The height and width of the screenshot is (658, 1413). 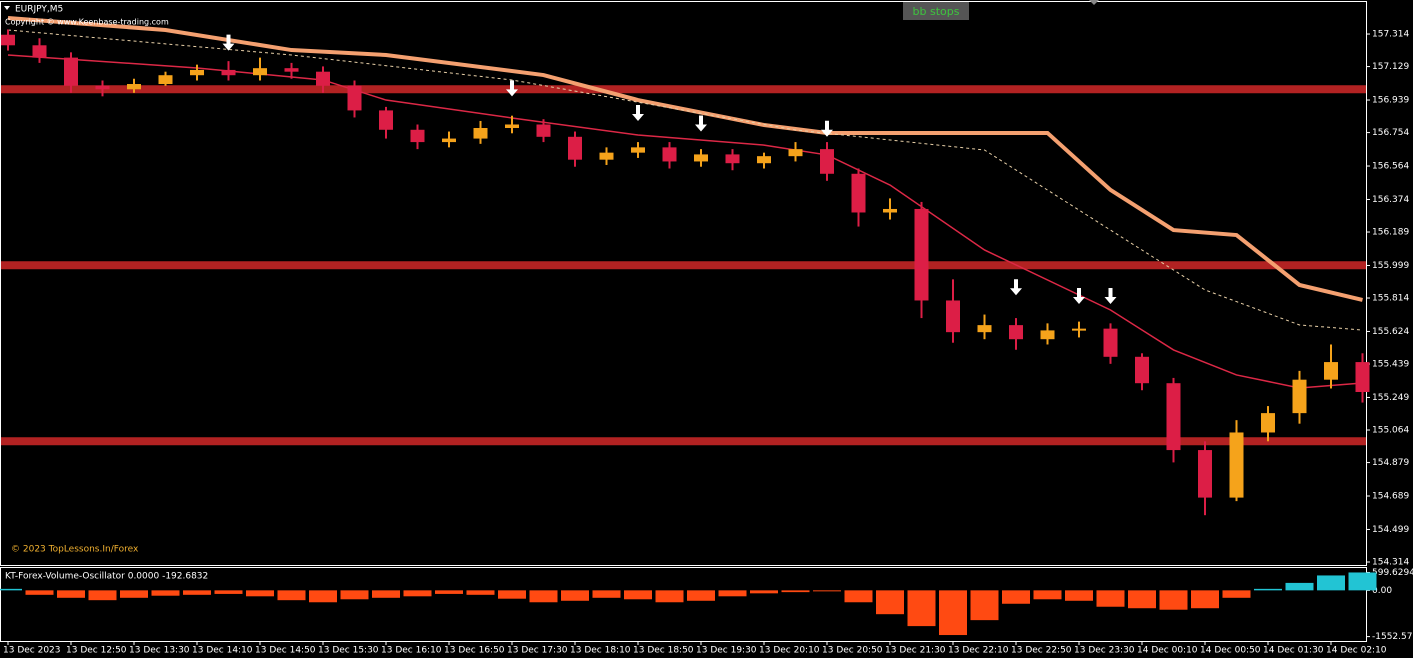 What do you see at coordinates (852, 651) in the screenshot?
I see `x-tick-label: 13 Dec 20:50` at bounding box center [852, 651].